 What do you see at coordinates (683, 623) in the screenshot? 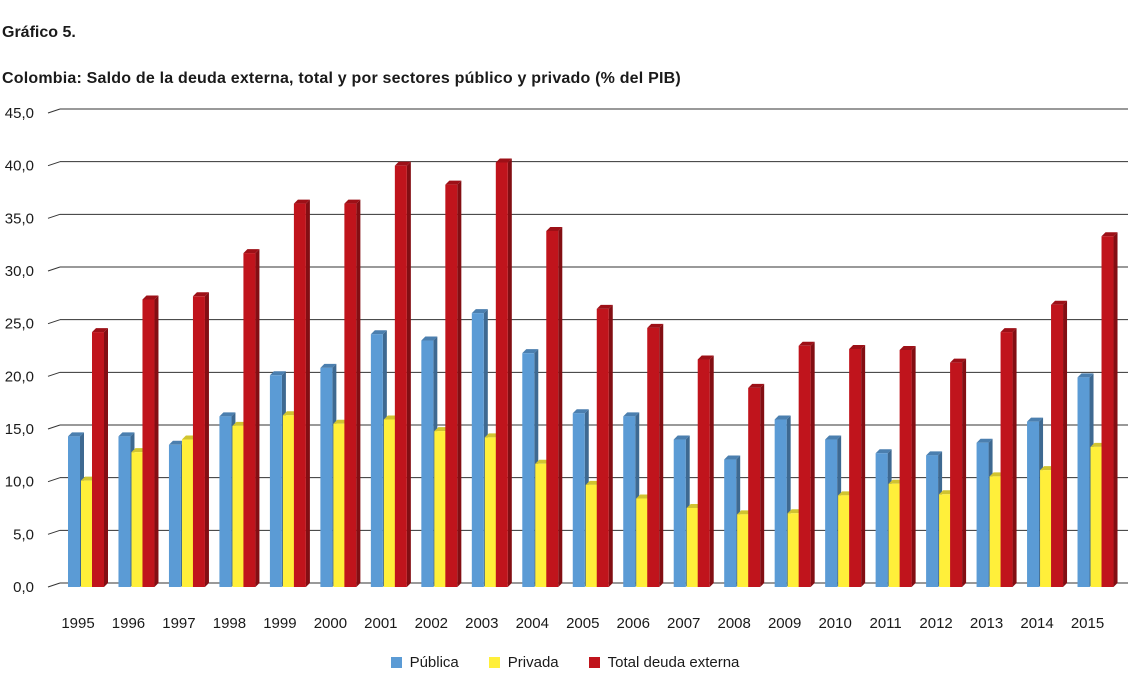
I see `x-tick-label: 2007` at bounding box center [683, 623].